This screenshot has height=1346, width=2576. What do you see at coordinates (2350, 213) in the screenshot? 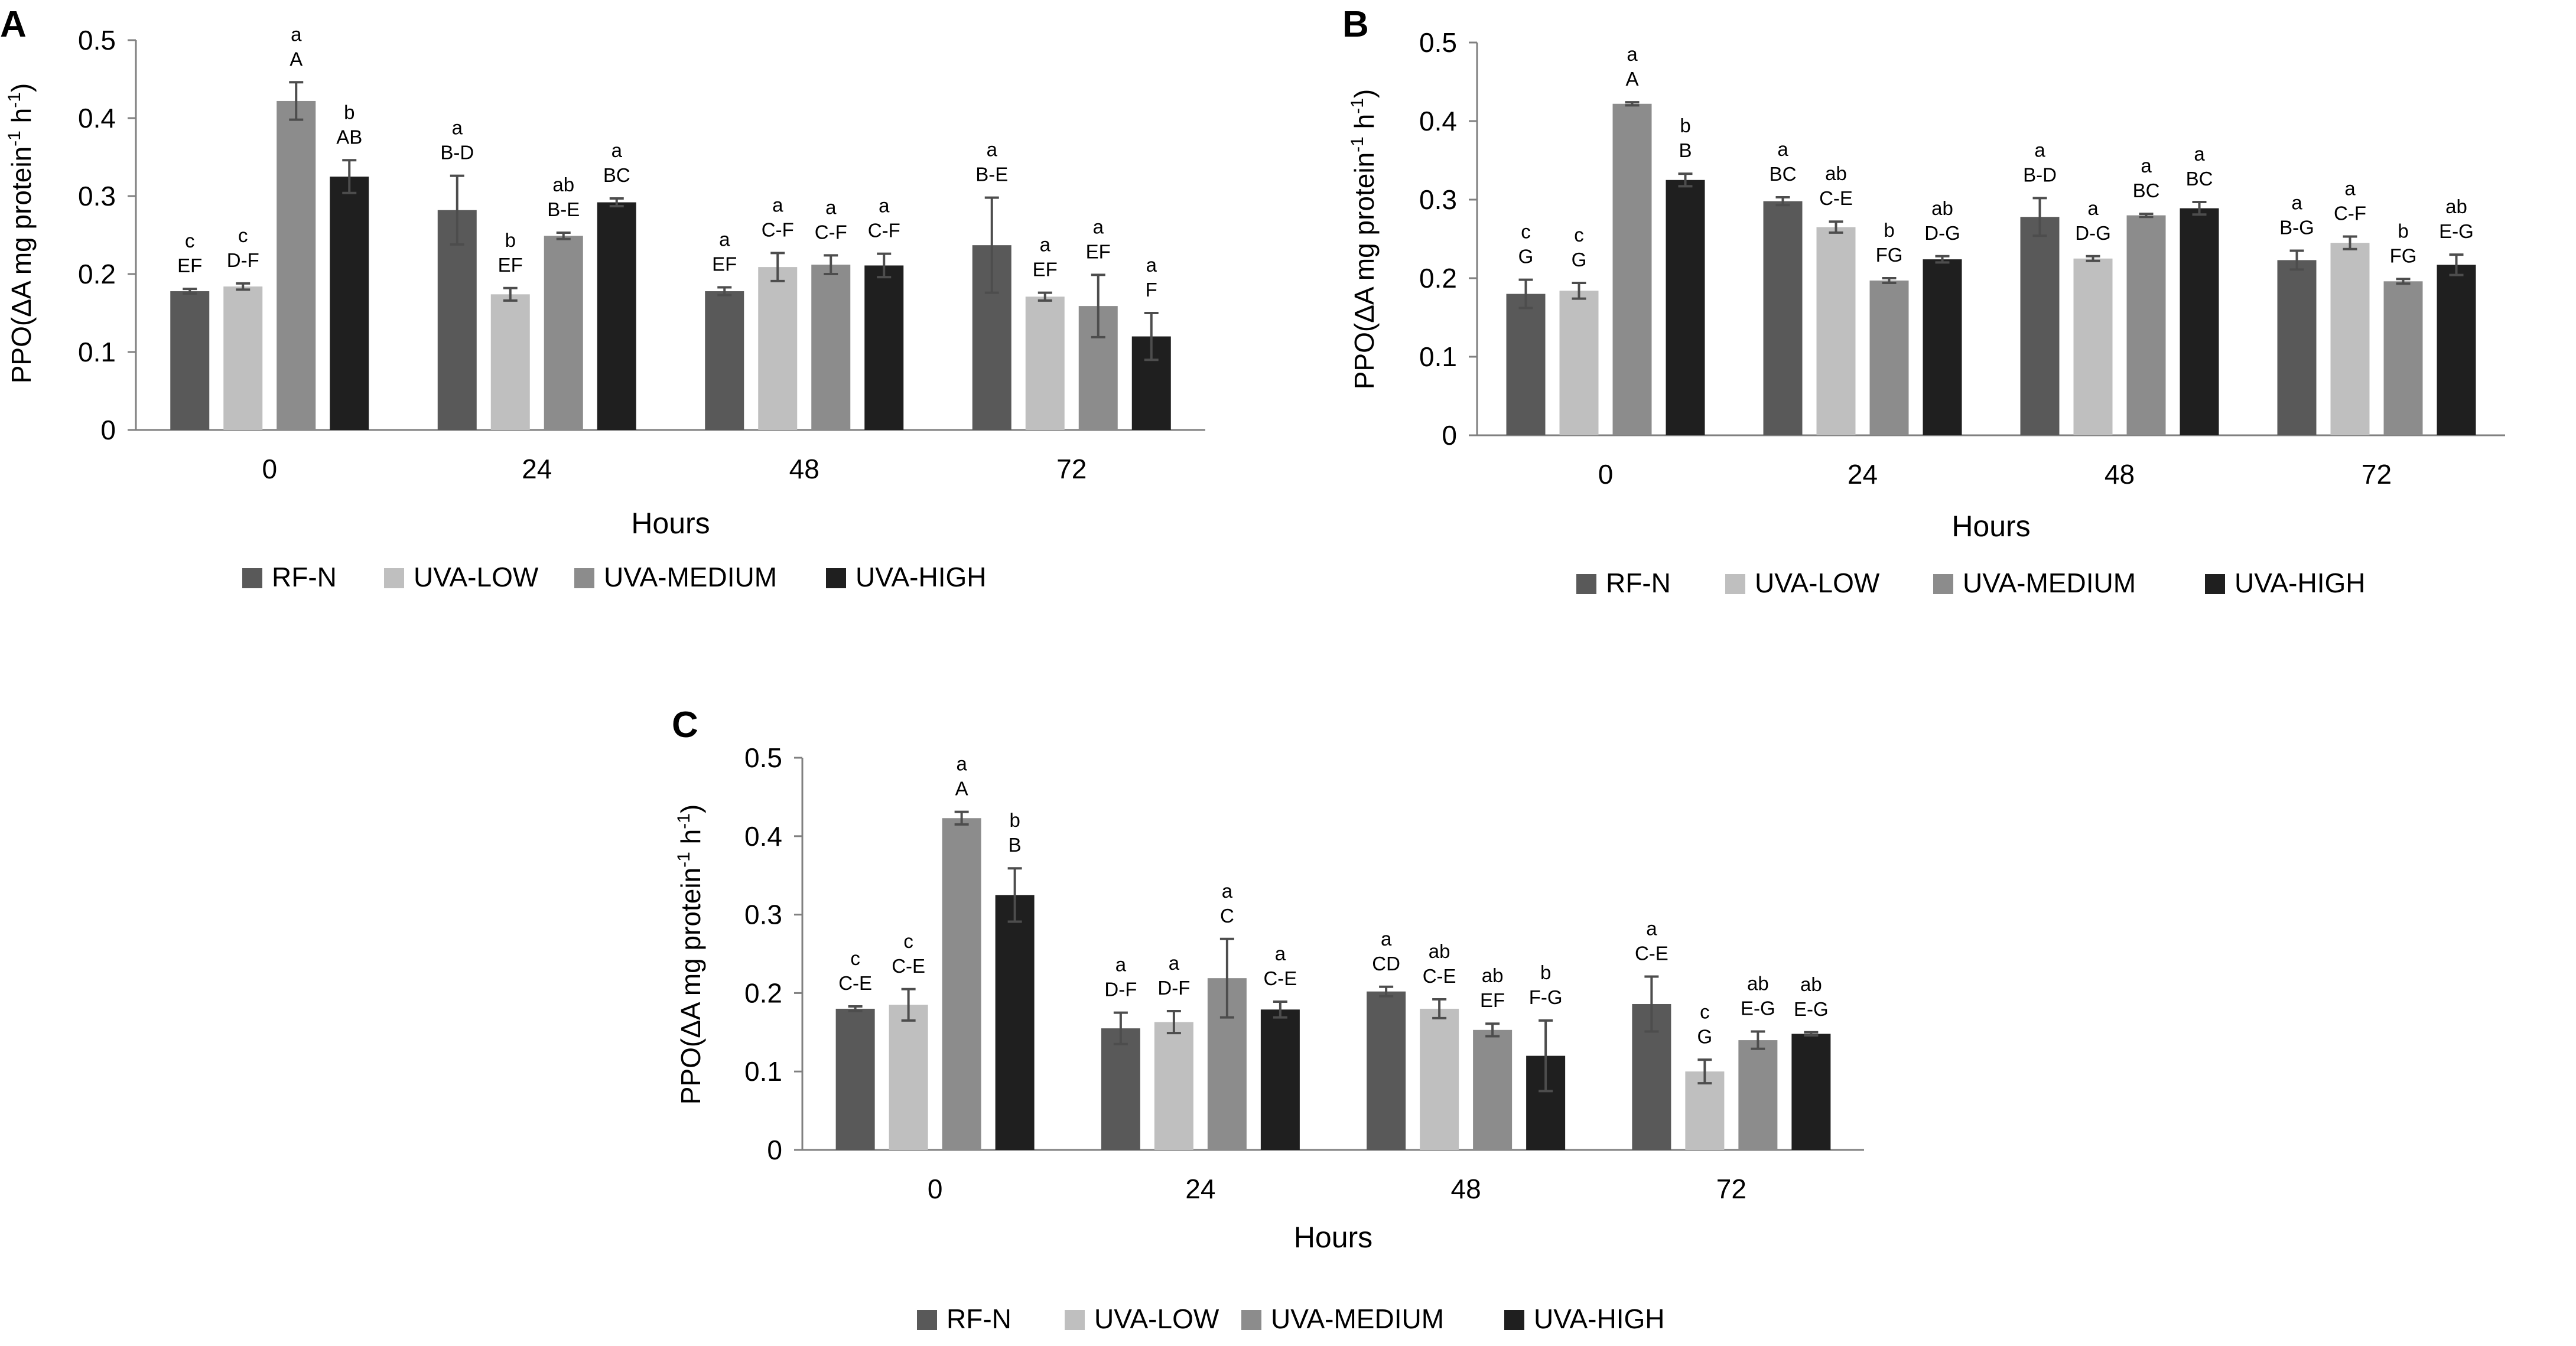
I see `chart-b-letter-upper: C-F` at bounding box center [2350, 213].